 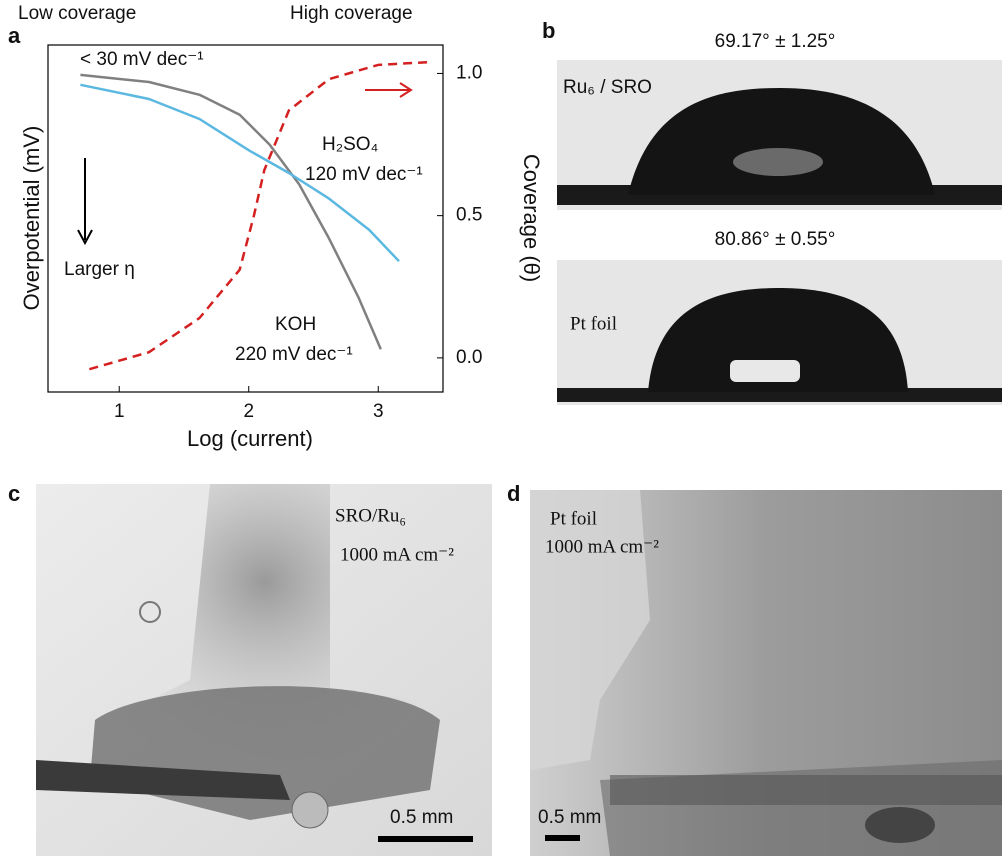 What do you see at coordinates (14, 35) in the screenshot?
I see `panel-label: a` at bounding box center [14, 35].